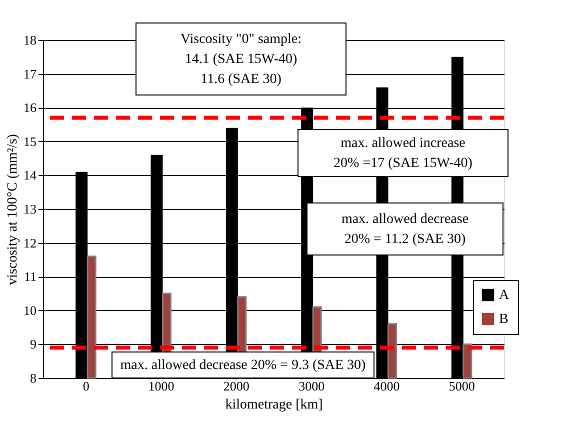  I want to click on y-tick-label: 16, so click(30, 108).